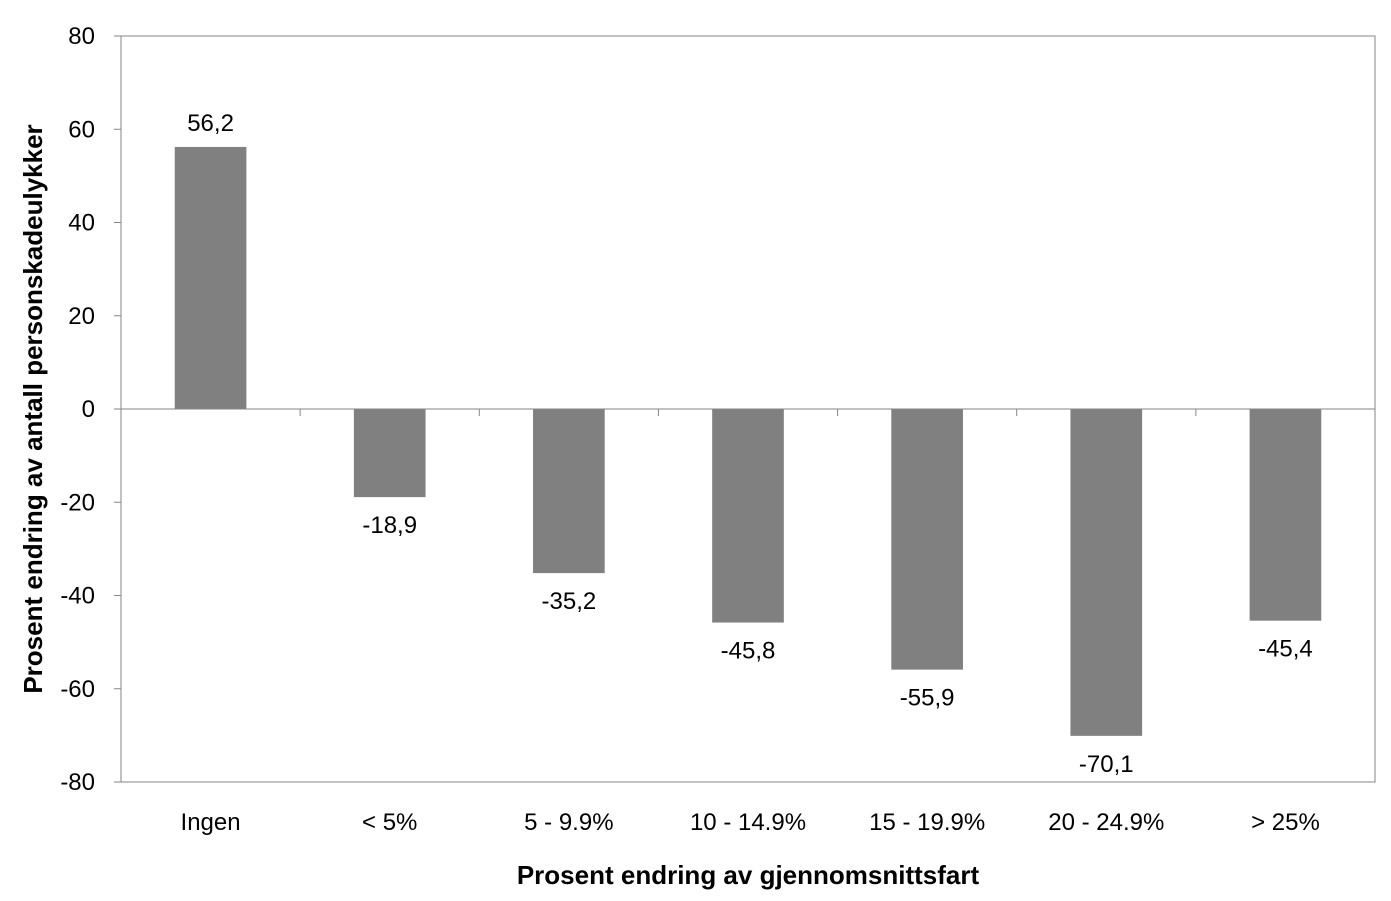 The width and height of the screenshot is (1391, 901). What do you see at coordinates (77, 689) in the screenshot?
I see `y-tick-label: -60` at bounding box center [77, 689].